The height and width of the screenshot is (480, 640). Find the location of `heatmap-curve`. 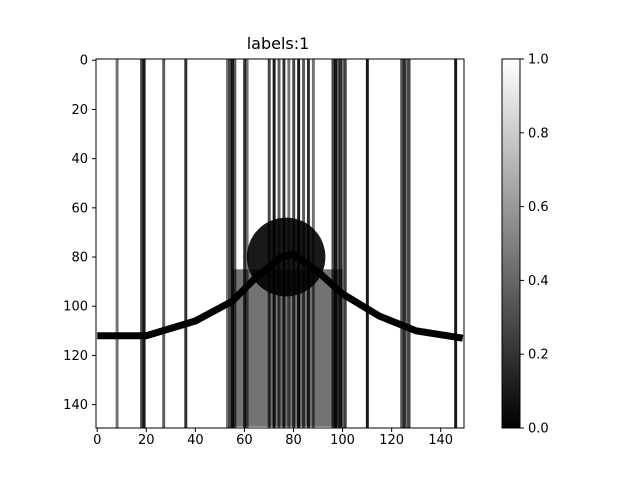

heatmap-curve is located at coordinates (280, 296).